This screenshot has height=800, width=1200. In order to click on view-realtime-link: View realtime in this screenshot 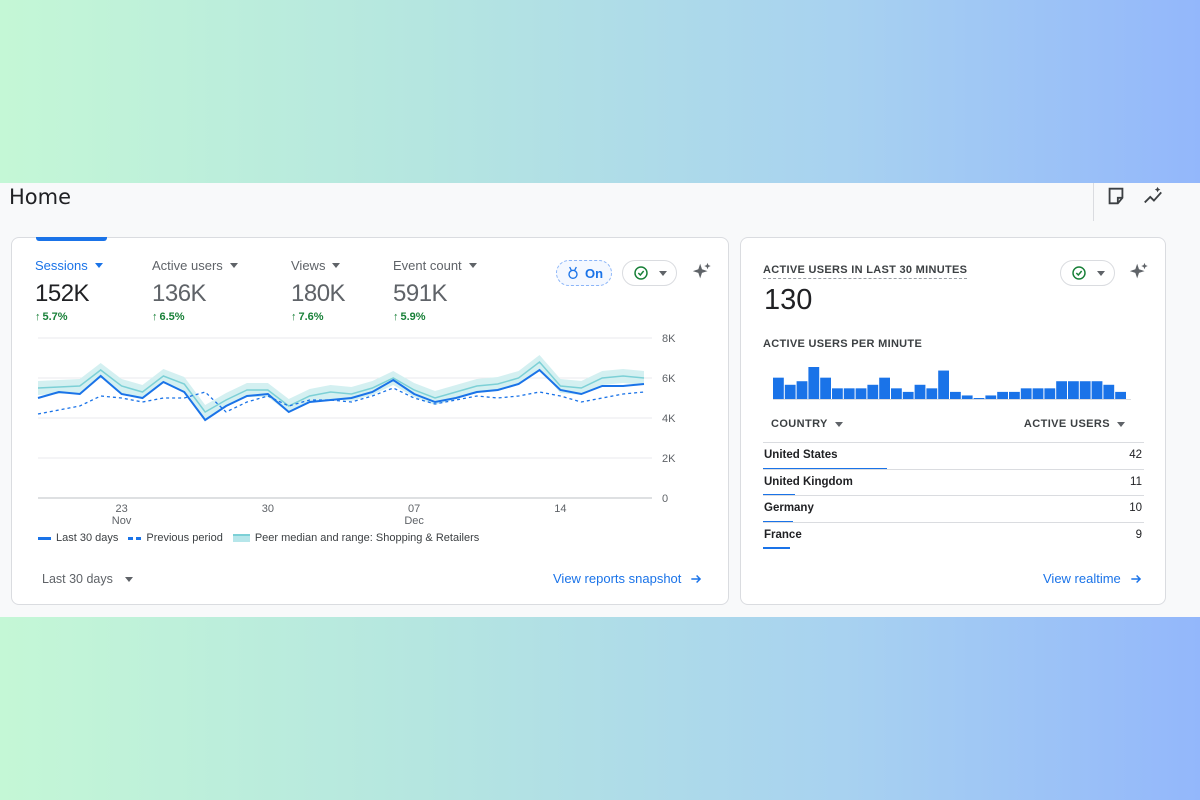, I will do `click(1093, 578)`.